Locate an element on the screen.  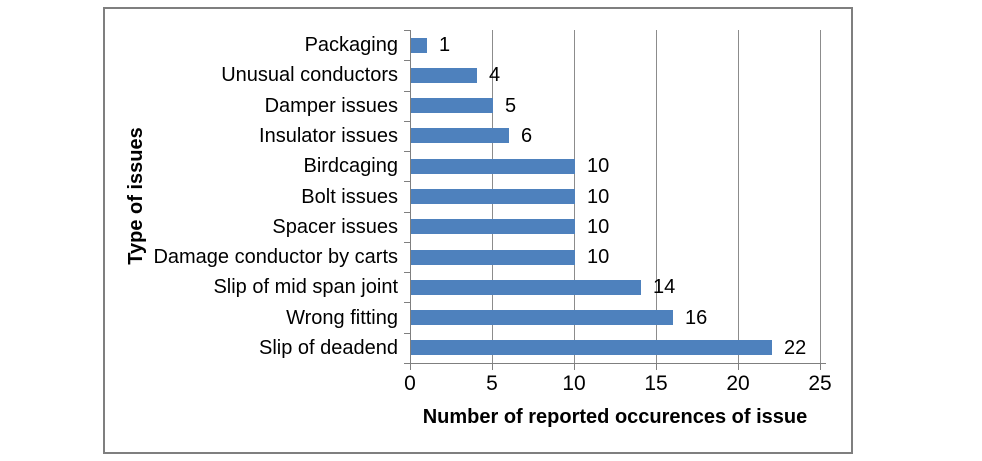
category-label: Insulator issues is located at coordinates (328, 136).